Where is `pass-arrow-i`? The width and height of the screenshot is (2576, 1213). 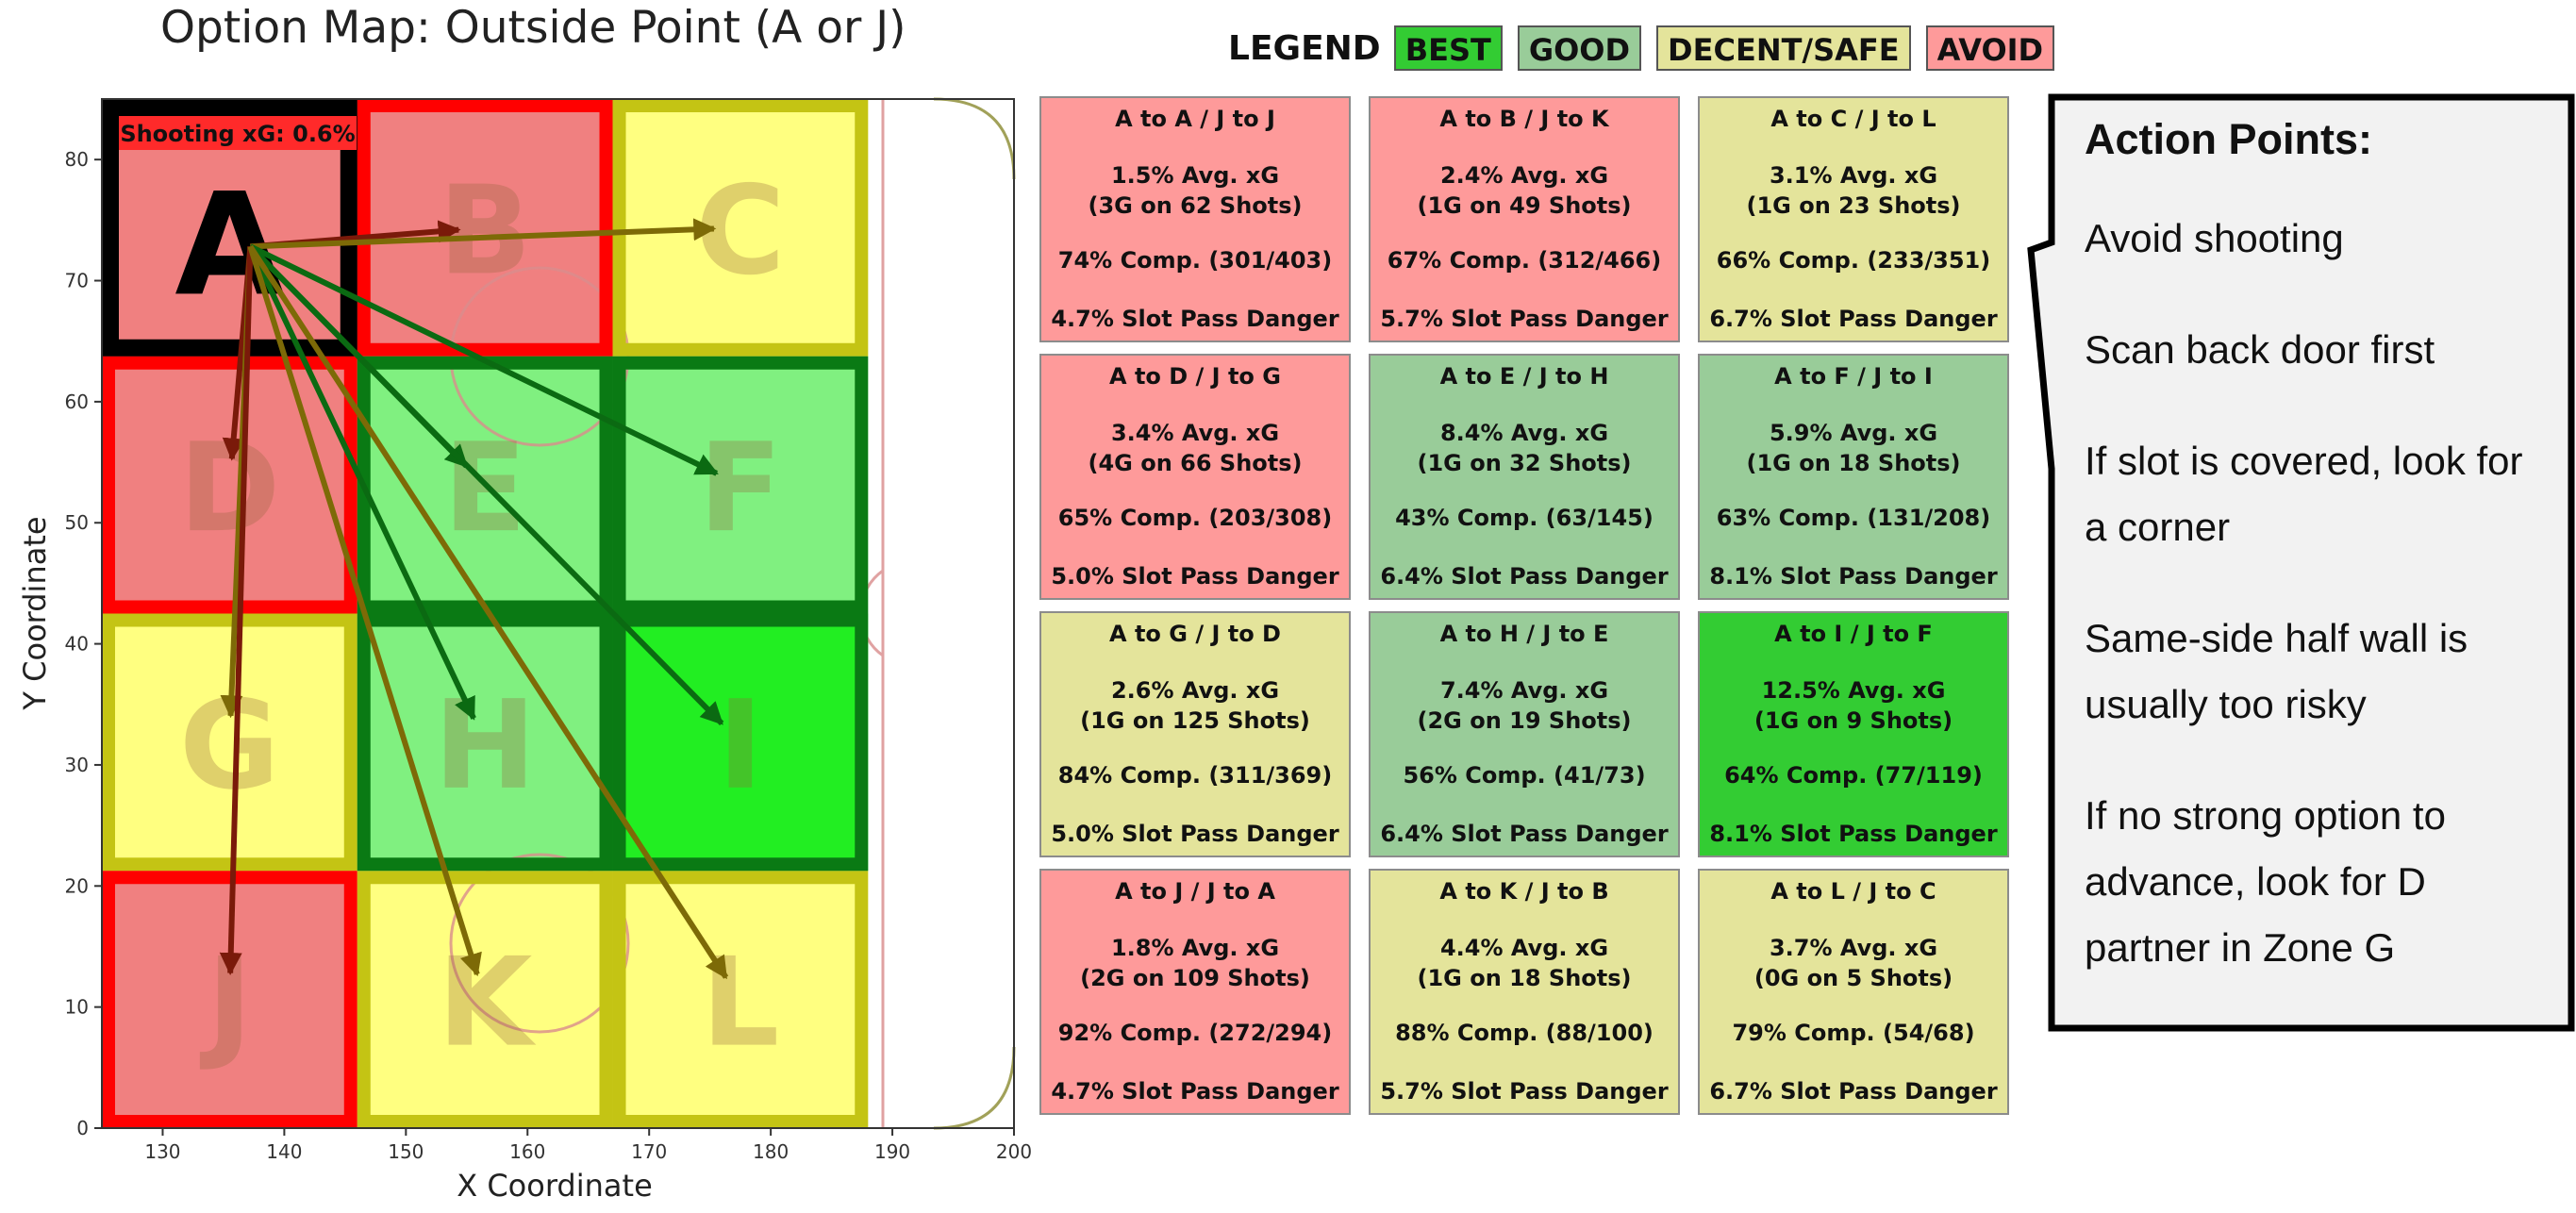
pass-arrow-i is located at coordinates (486, 485).